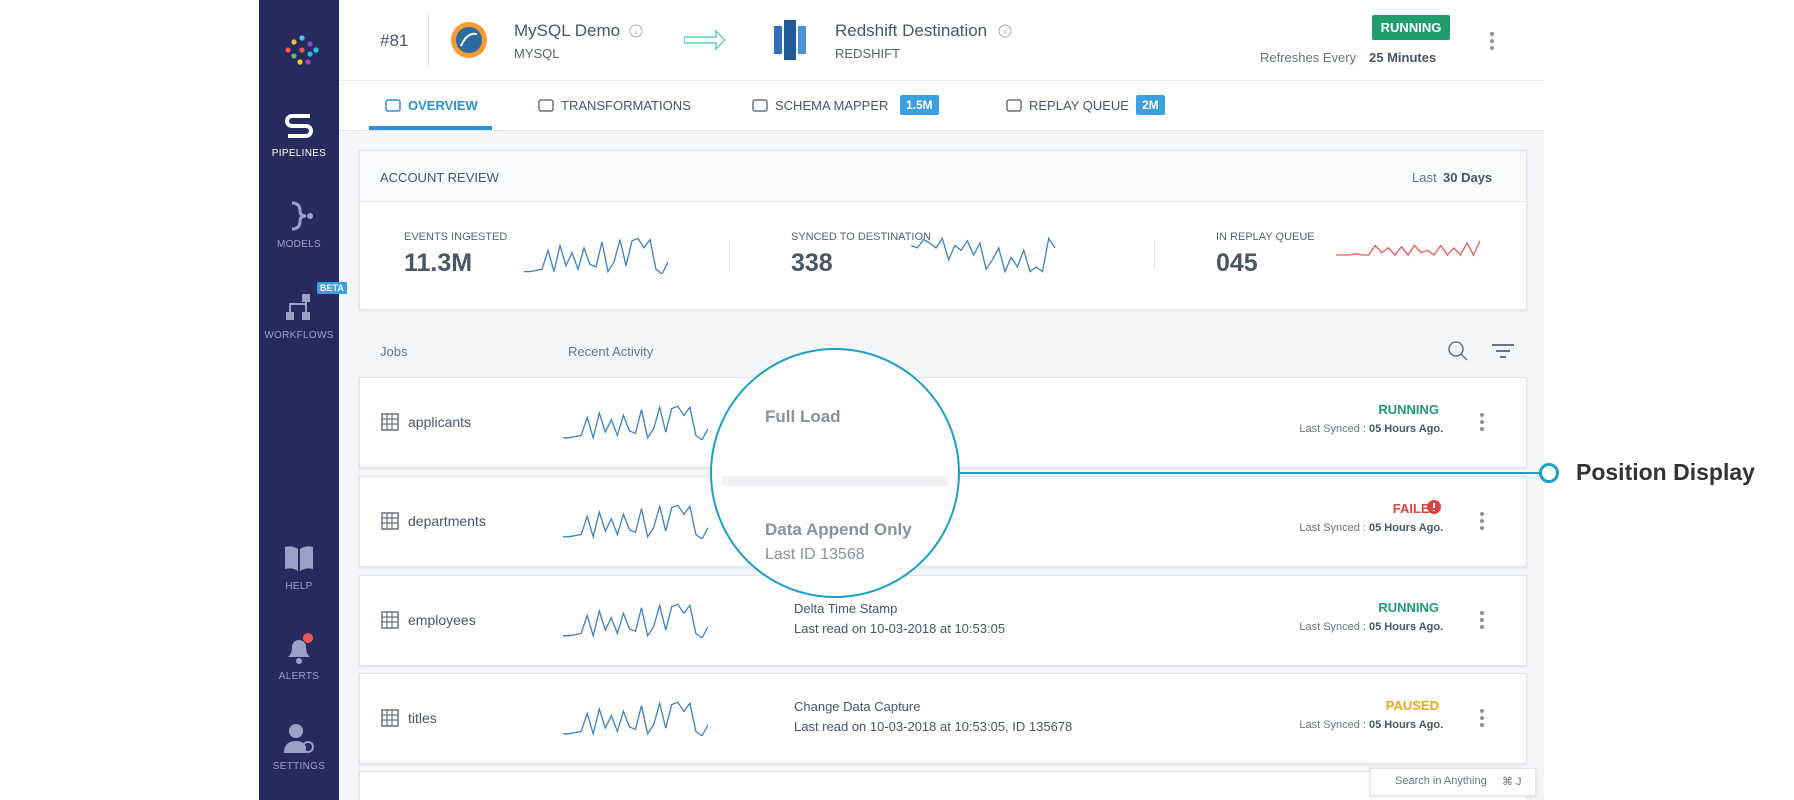 The width and height of the screenshot is (1794, 800). What do you see at coordinates (1332, 725) in the screenshot?
I see `last-synced-label: Last Synced :` at bounding box center [1332, 725].